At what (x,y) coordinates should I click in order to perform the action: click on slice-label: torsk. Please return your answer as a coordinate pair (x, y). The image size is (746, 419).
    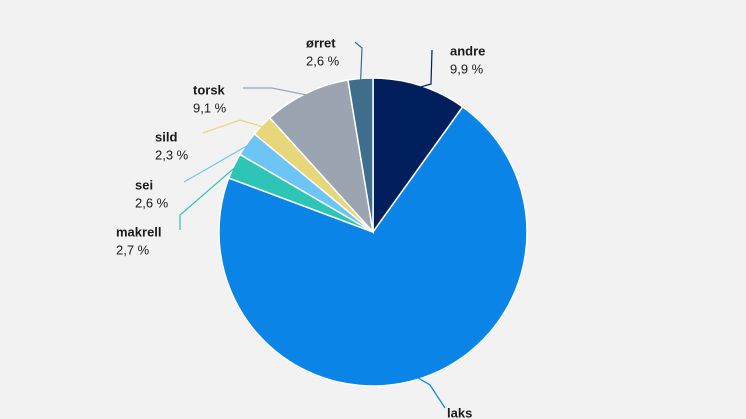
    Looking at the image, I should click on (209, 89).